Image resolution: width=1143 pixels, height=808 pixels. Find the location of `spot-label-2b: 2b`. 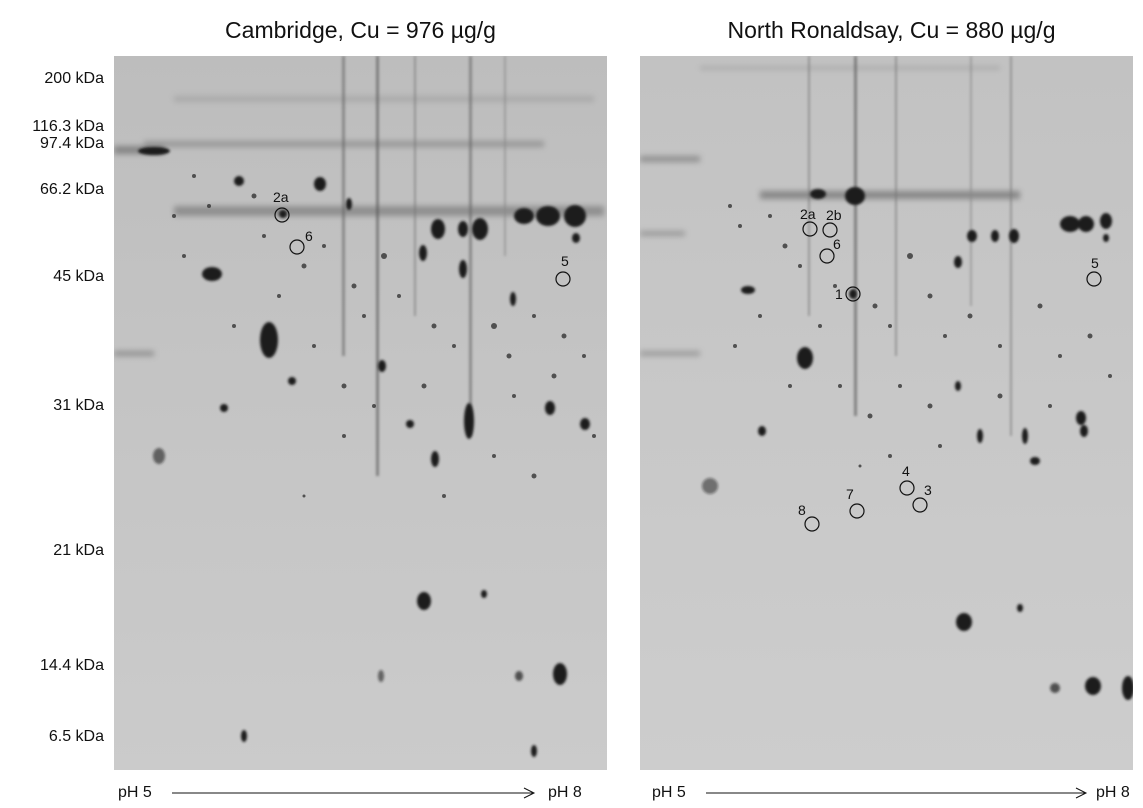

spot-label-2b: 2b is located at coordinates (834, 215).